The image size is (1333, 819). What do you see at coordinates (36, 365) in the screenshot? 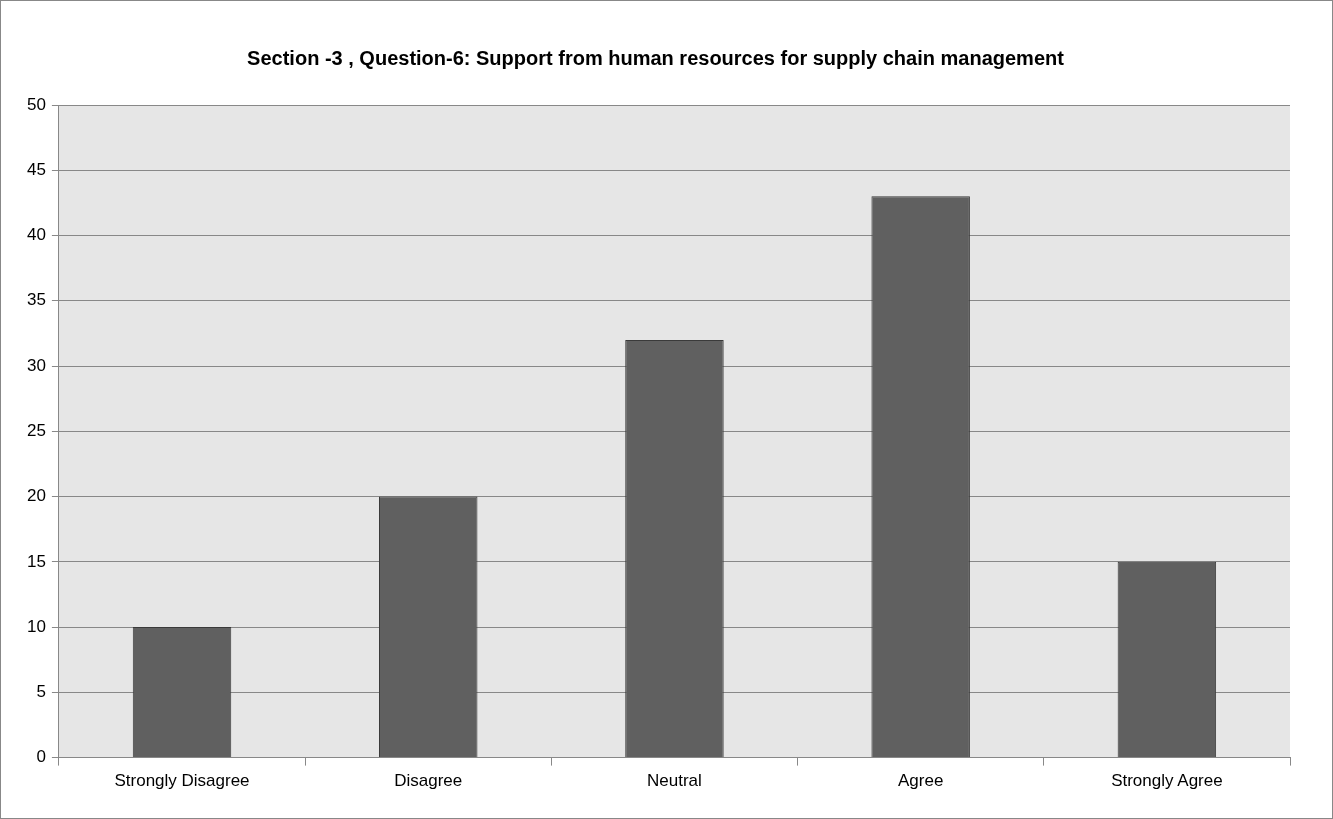
I see `y-tick-label: 30` at bounding box center [36, 365].